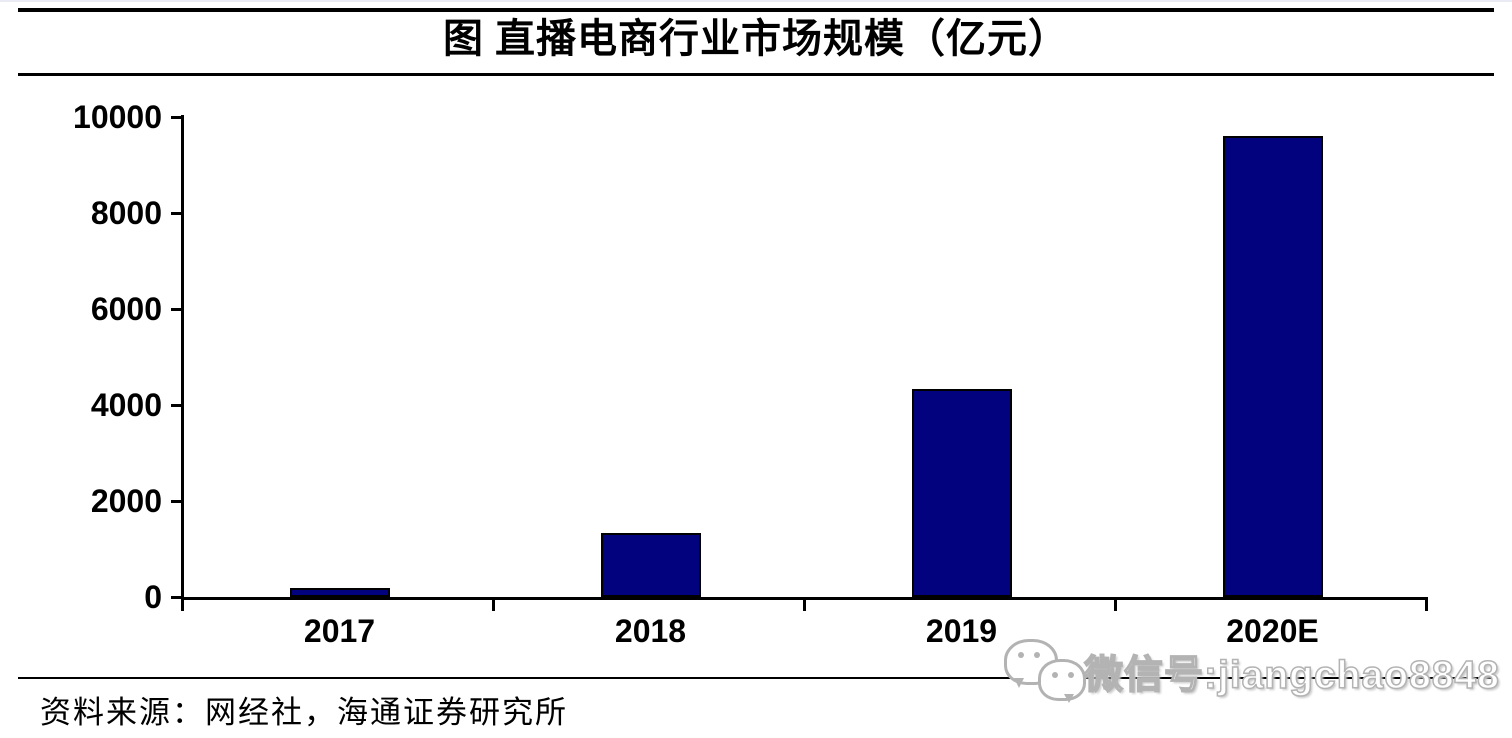 This screenshot has height=738, width=1512. What do you see at coordinates (126, 405) in the screenshot?
I see `y-tick-label: 4000` at bounding box center [126, 405].